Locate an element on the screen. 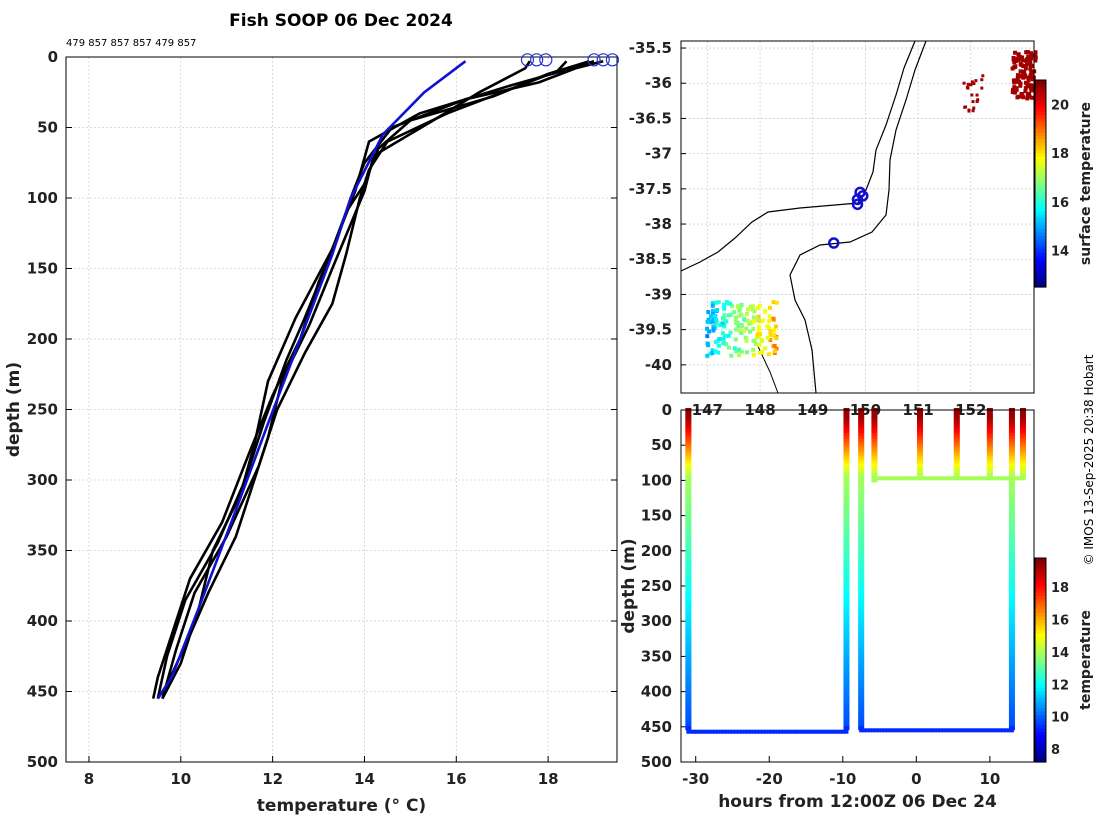 This screenshot has height=820, width=1100. map-y-tick-label: -36.5 is located at coordinates (650, 118).